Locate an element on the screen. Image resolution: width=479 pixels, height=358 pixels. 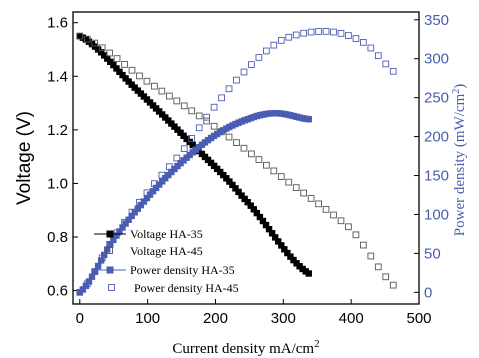
legend-label-voltage-ha-45: Voltage HA-45 is located at coordinates (166, 251).